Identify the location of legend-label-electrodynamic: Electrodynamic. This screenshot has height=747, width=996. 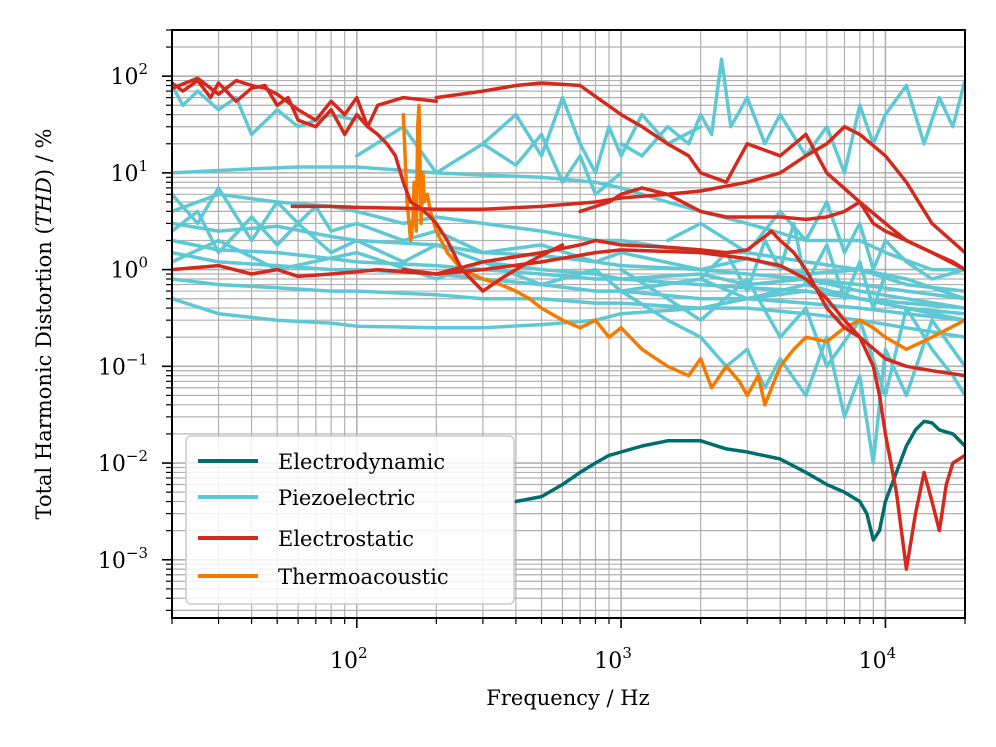
(361, 462).